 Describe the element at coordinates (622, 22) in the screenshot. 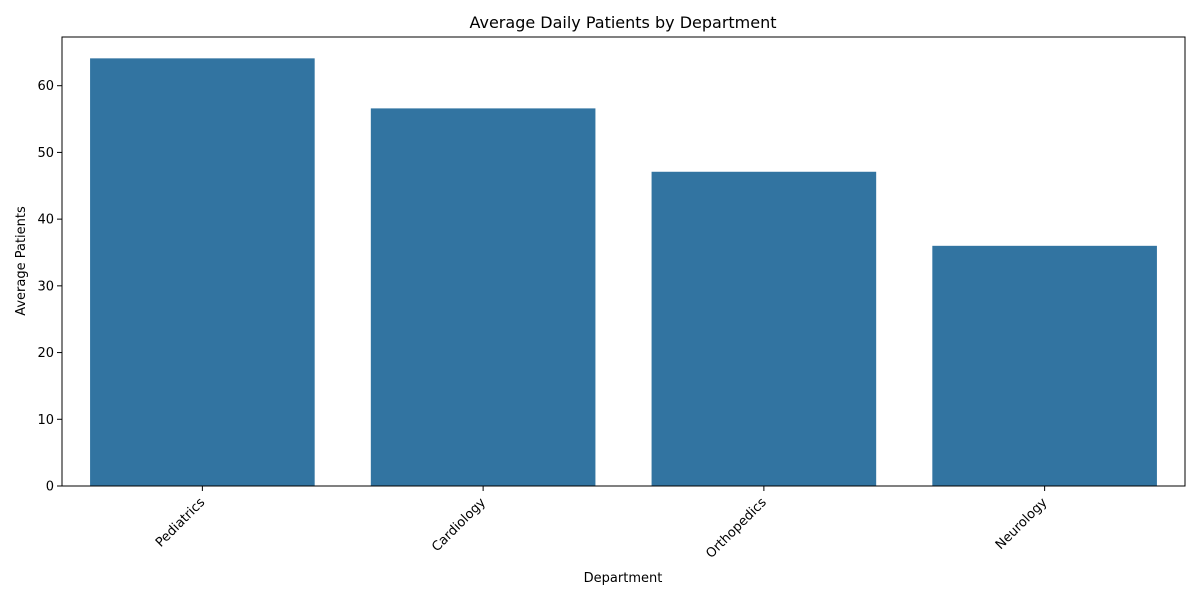

I see `chart-title: Average Daily Patients by Department` at that location.